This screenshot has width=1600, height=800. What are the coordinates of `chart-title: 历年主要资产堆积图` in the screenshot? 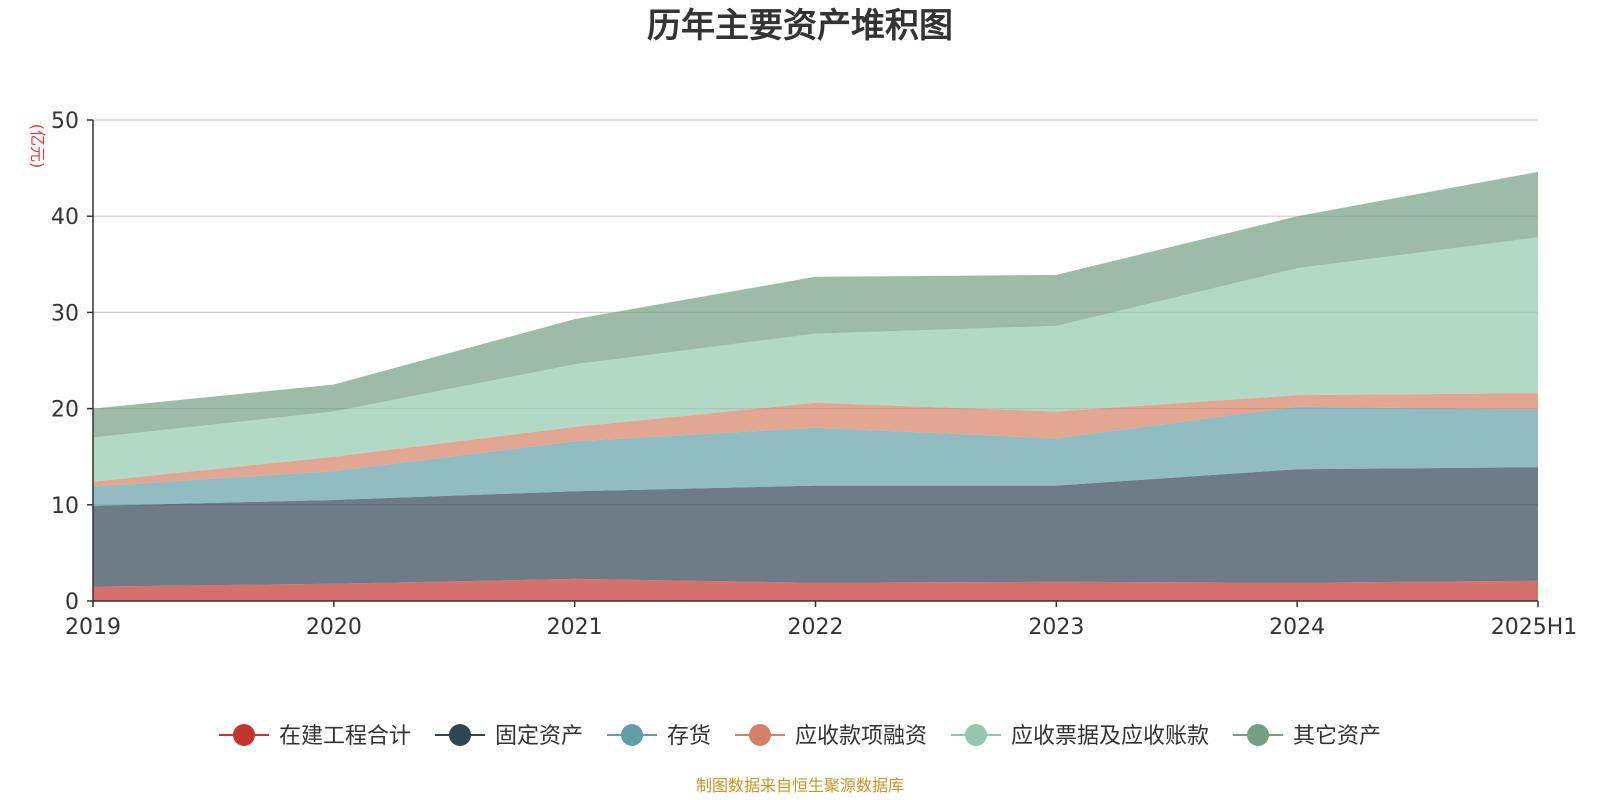 It's located at (800, 26).